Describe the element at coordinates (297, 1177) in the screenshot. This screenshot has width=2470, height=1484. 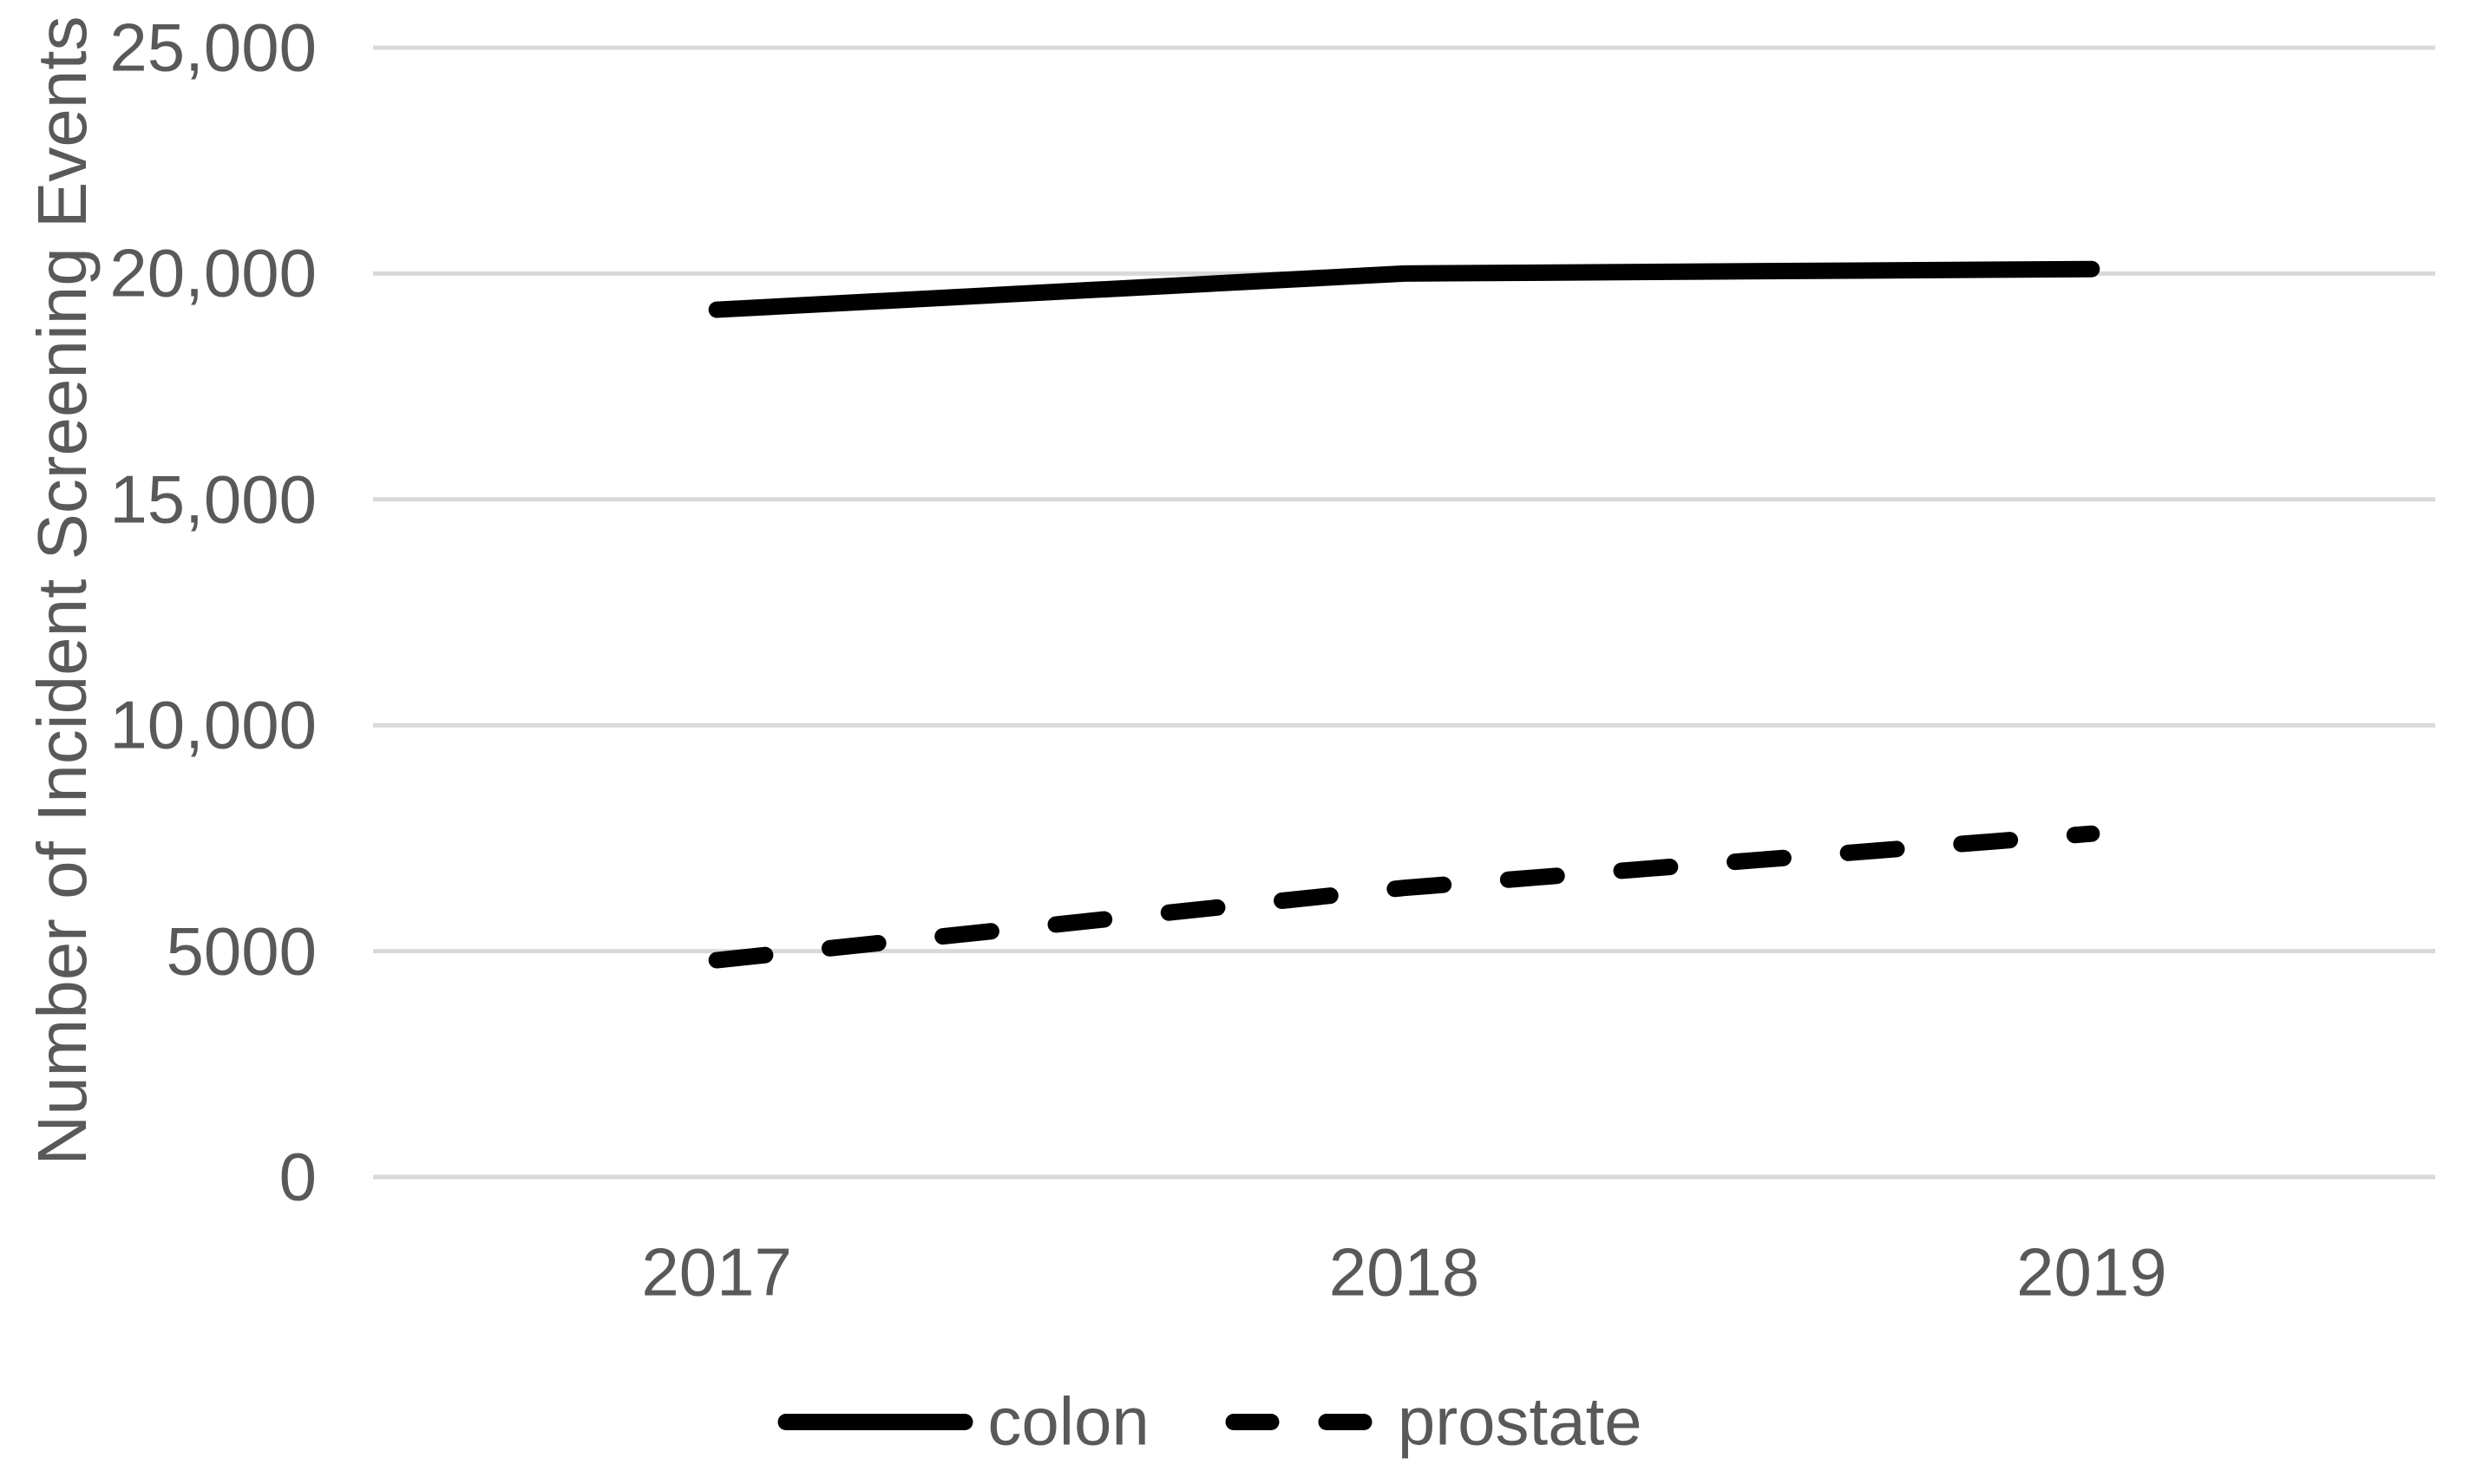
I see `y-tick-label: 0` at that location.